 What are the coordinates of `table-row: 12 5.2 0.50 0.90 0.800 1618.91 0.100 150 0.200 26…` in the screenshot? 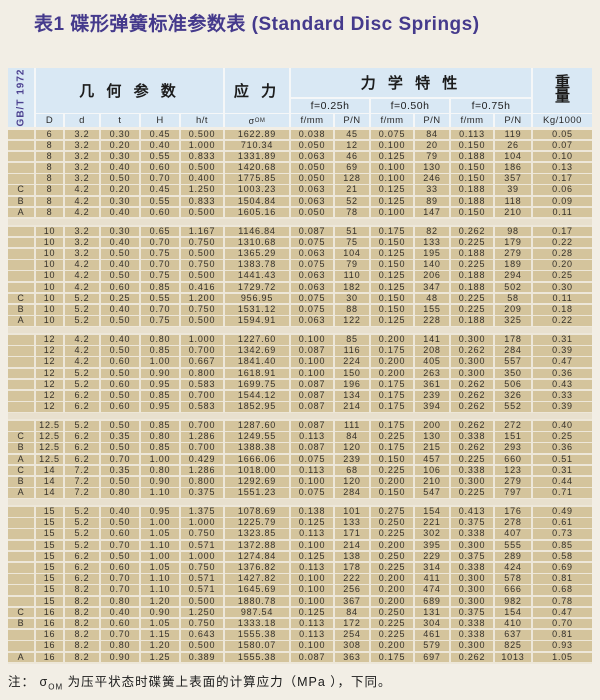 It's located at (300, 373).